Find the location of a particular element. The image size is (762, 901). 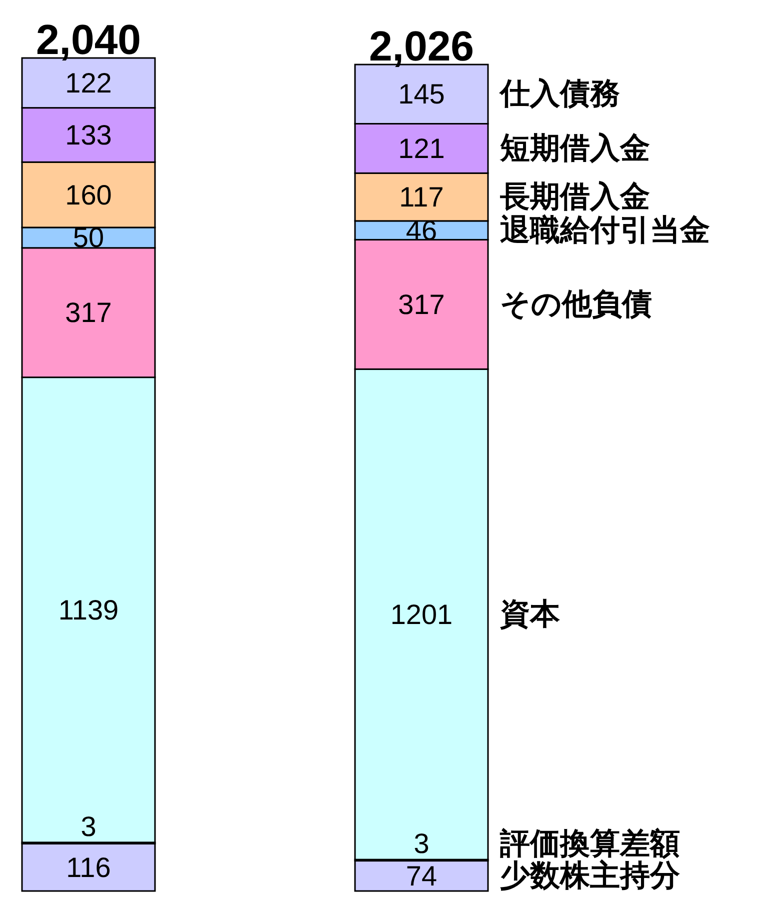

series-label: 短期借入金 is located at coordinates (574, 148).